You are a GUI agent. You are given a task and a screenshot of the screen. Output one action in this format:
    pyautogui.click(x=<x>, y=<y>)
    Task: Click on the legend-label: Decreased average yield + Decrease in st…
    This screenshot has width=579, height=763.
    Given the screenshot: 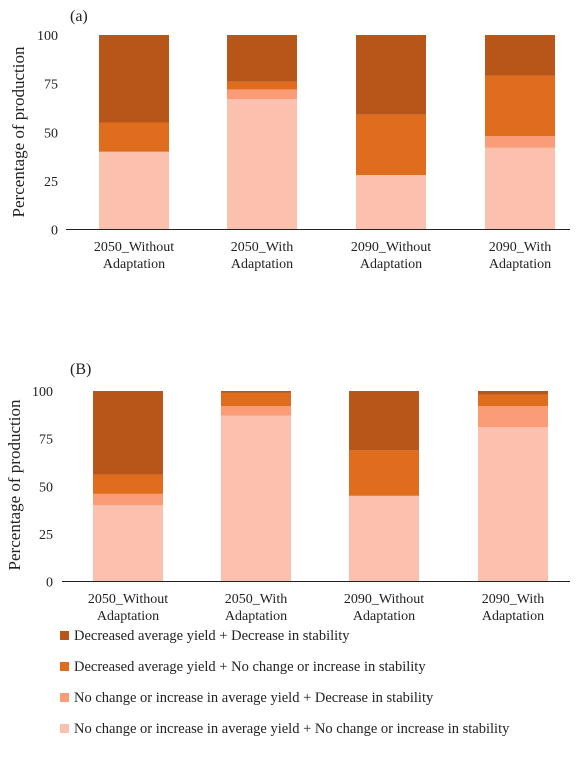 What is the action you would take?
    pyautogui.click(x=212, y=636)
    